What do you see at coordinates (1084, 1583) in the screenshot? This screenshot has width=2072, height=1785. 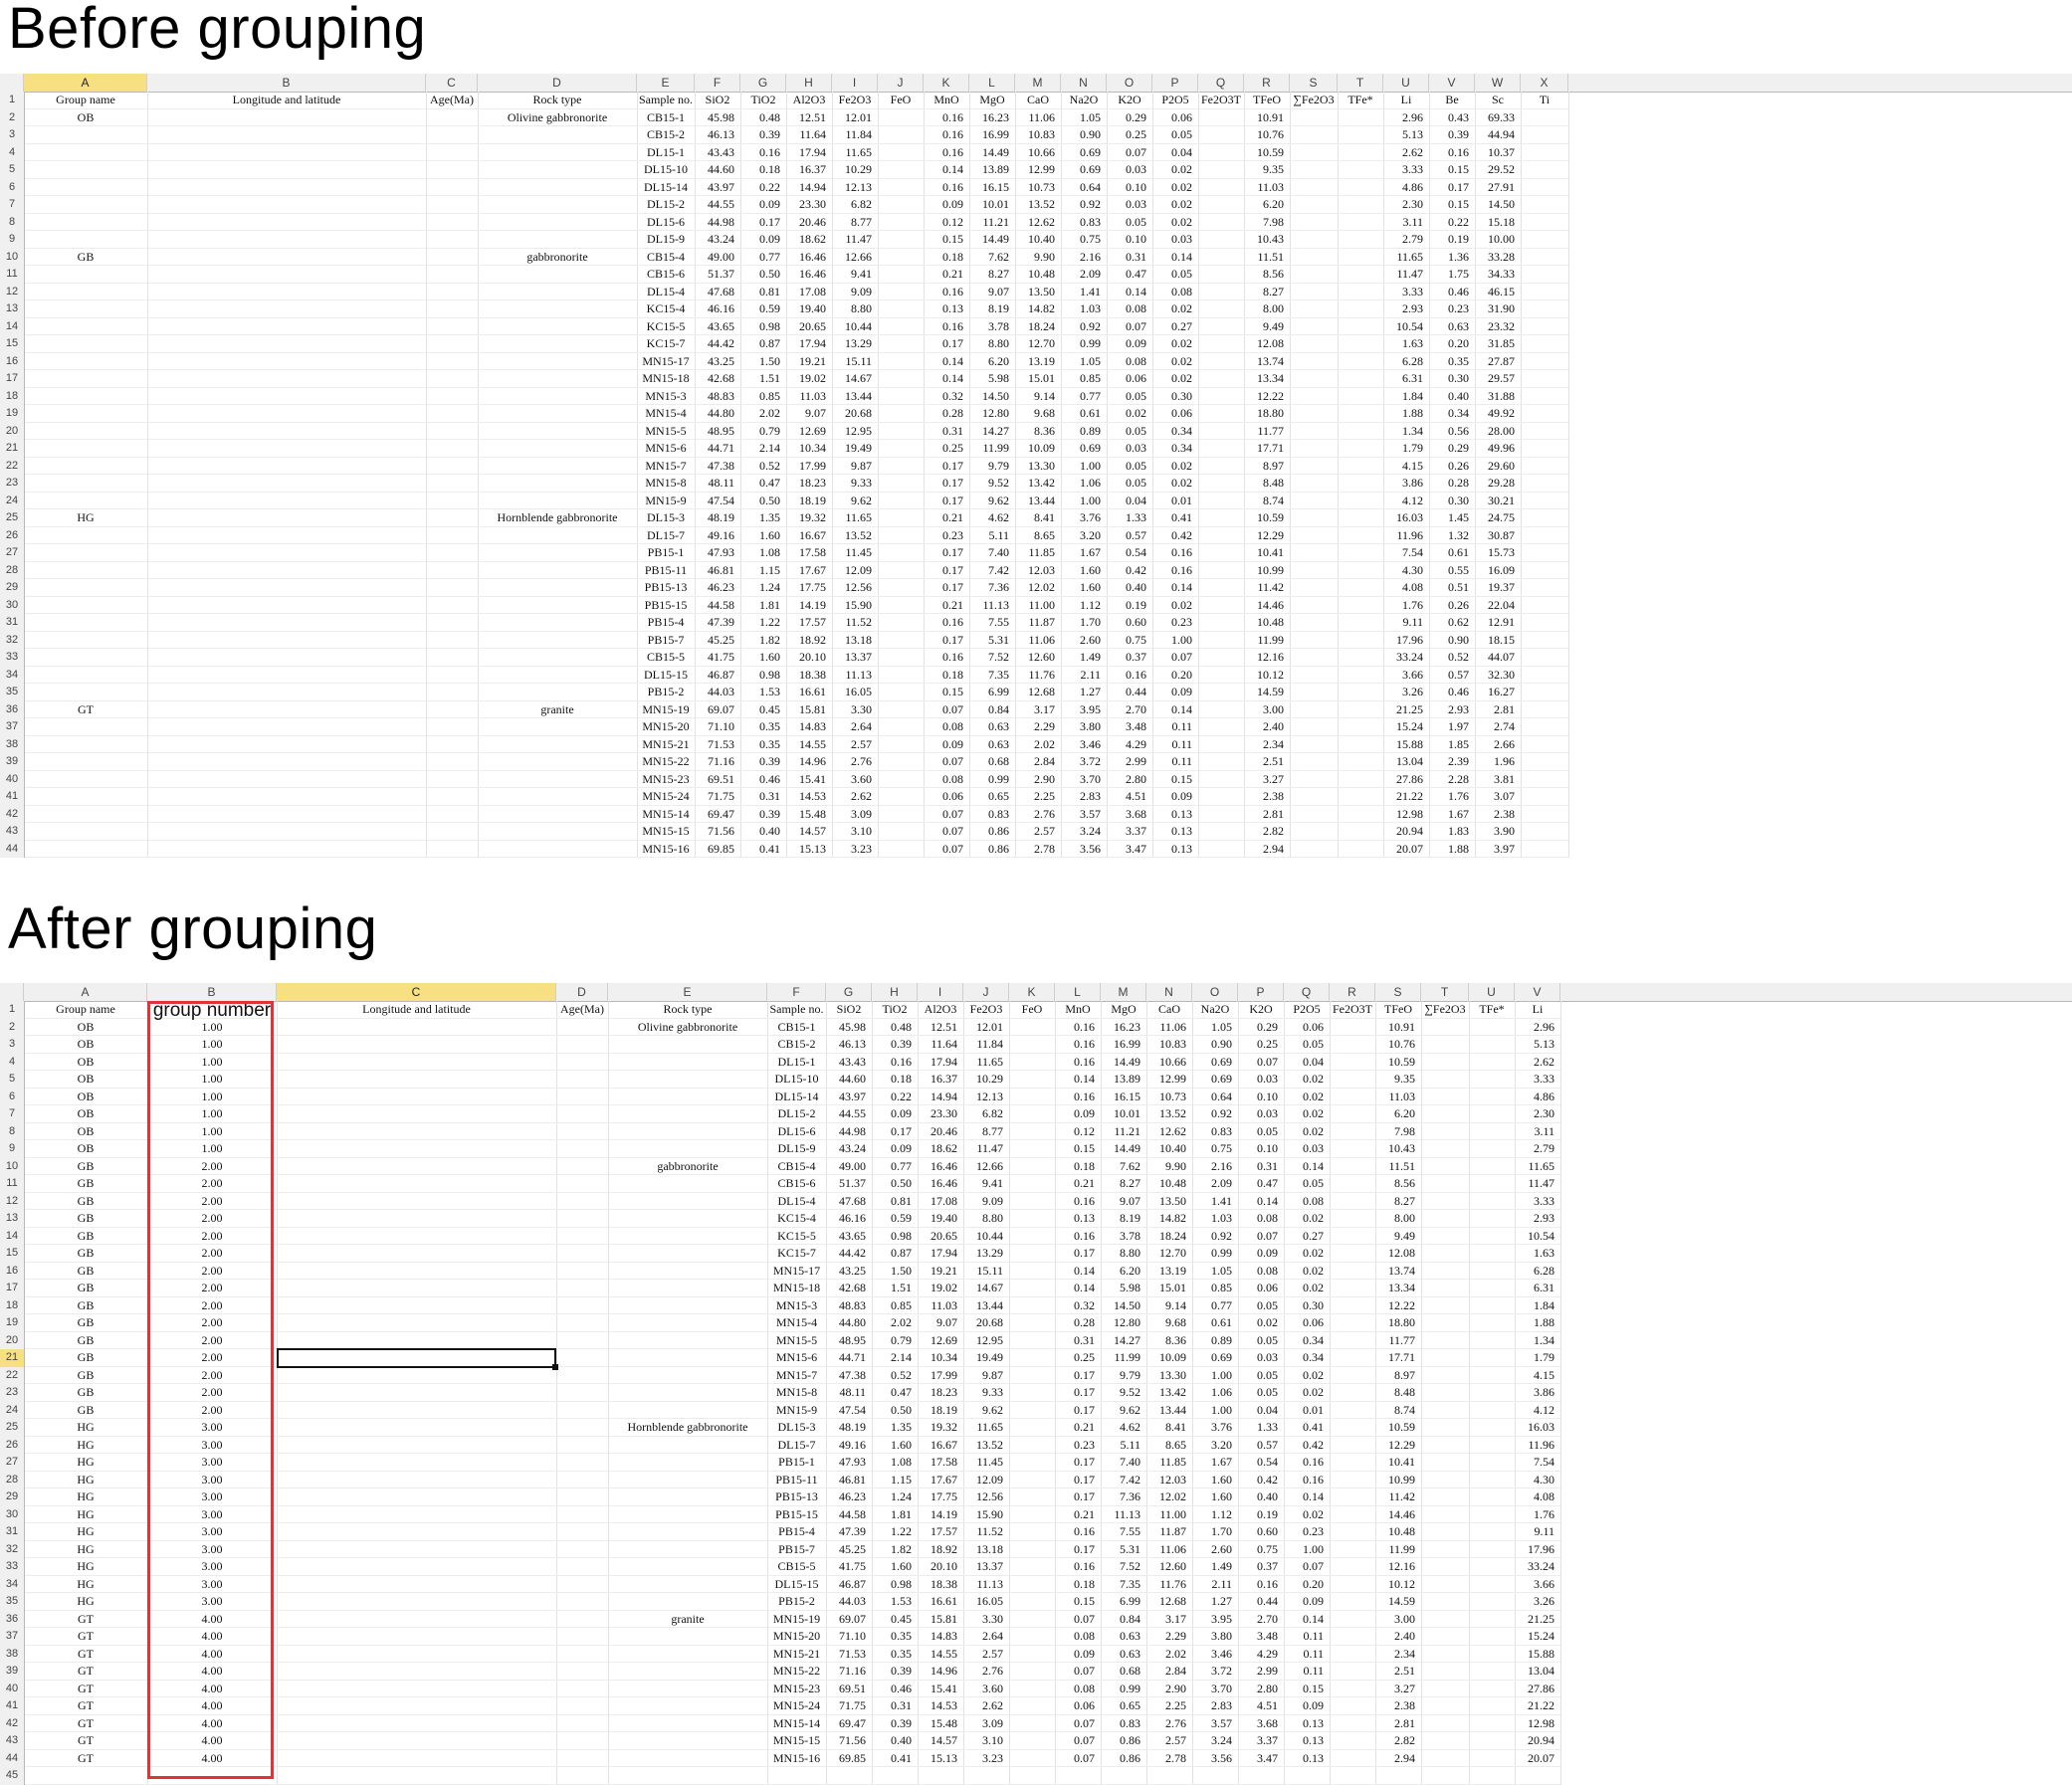 I see `value-cell: 0.18` at bounding box center [1084, 1583].